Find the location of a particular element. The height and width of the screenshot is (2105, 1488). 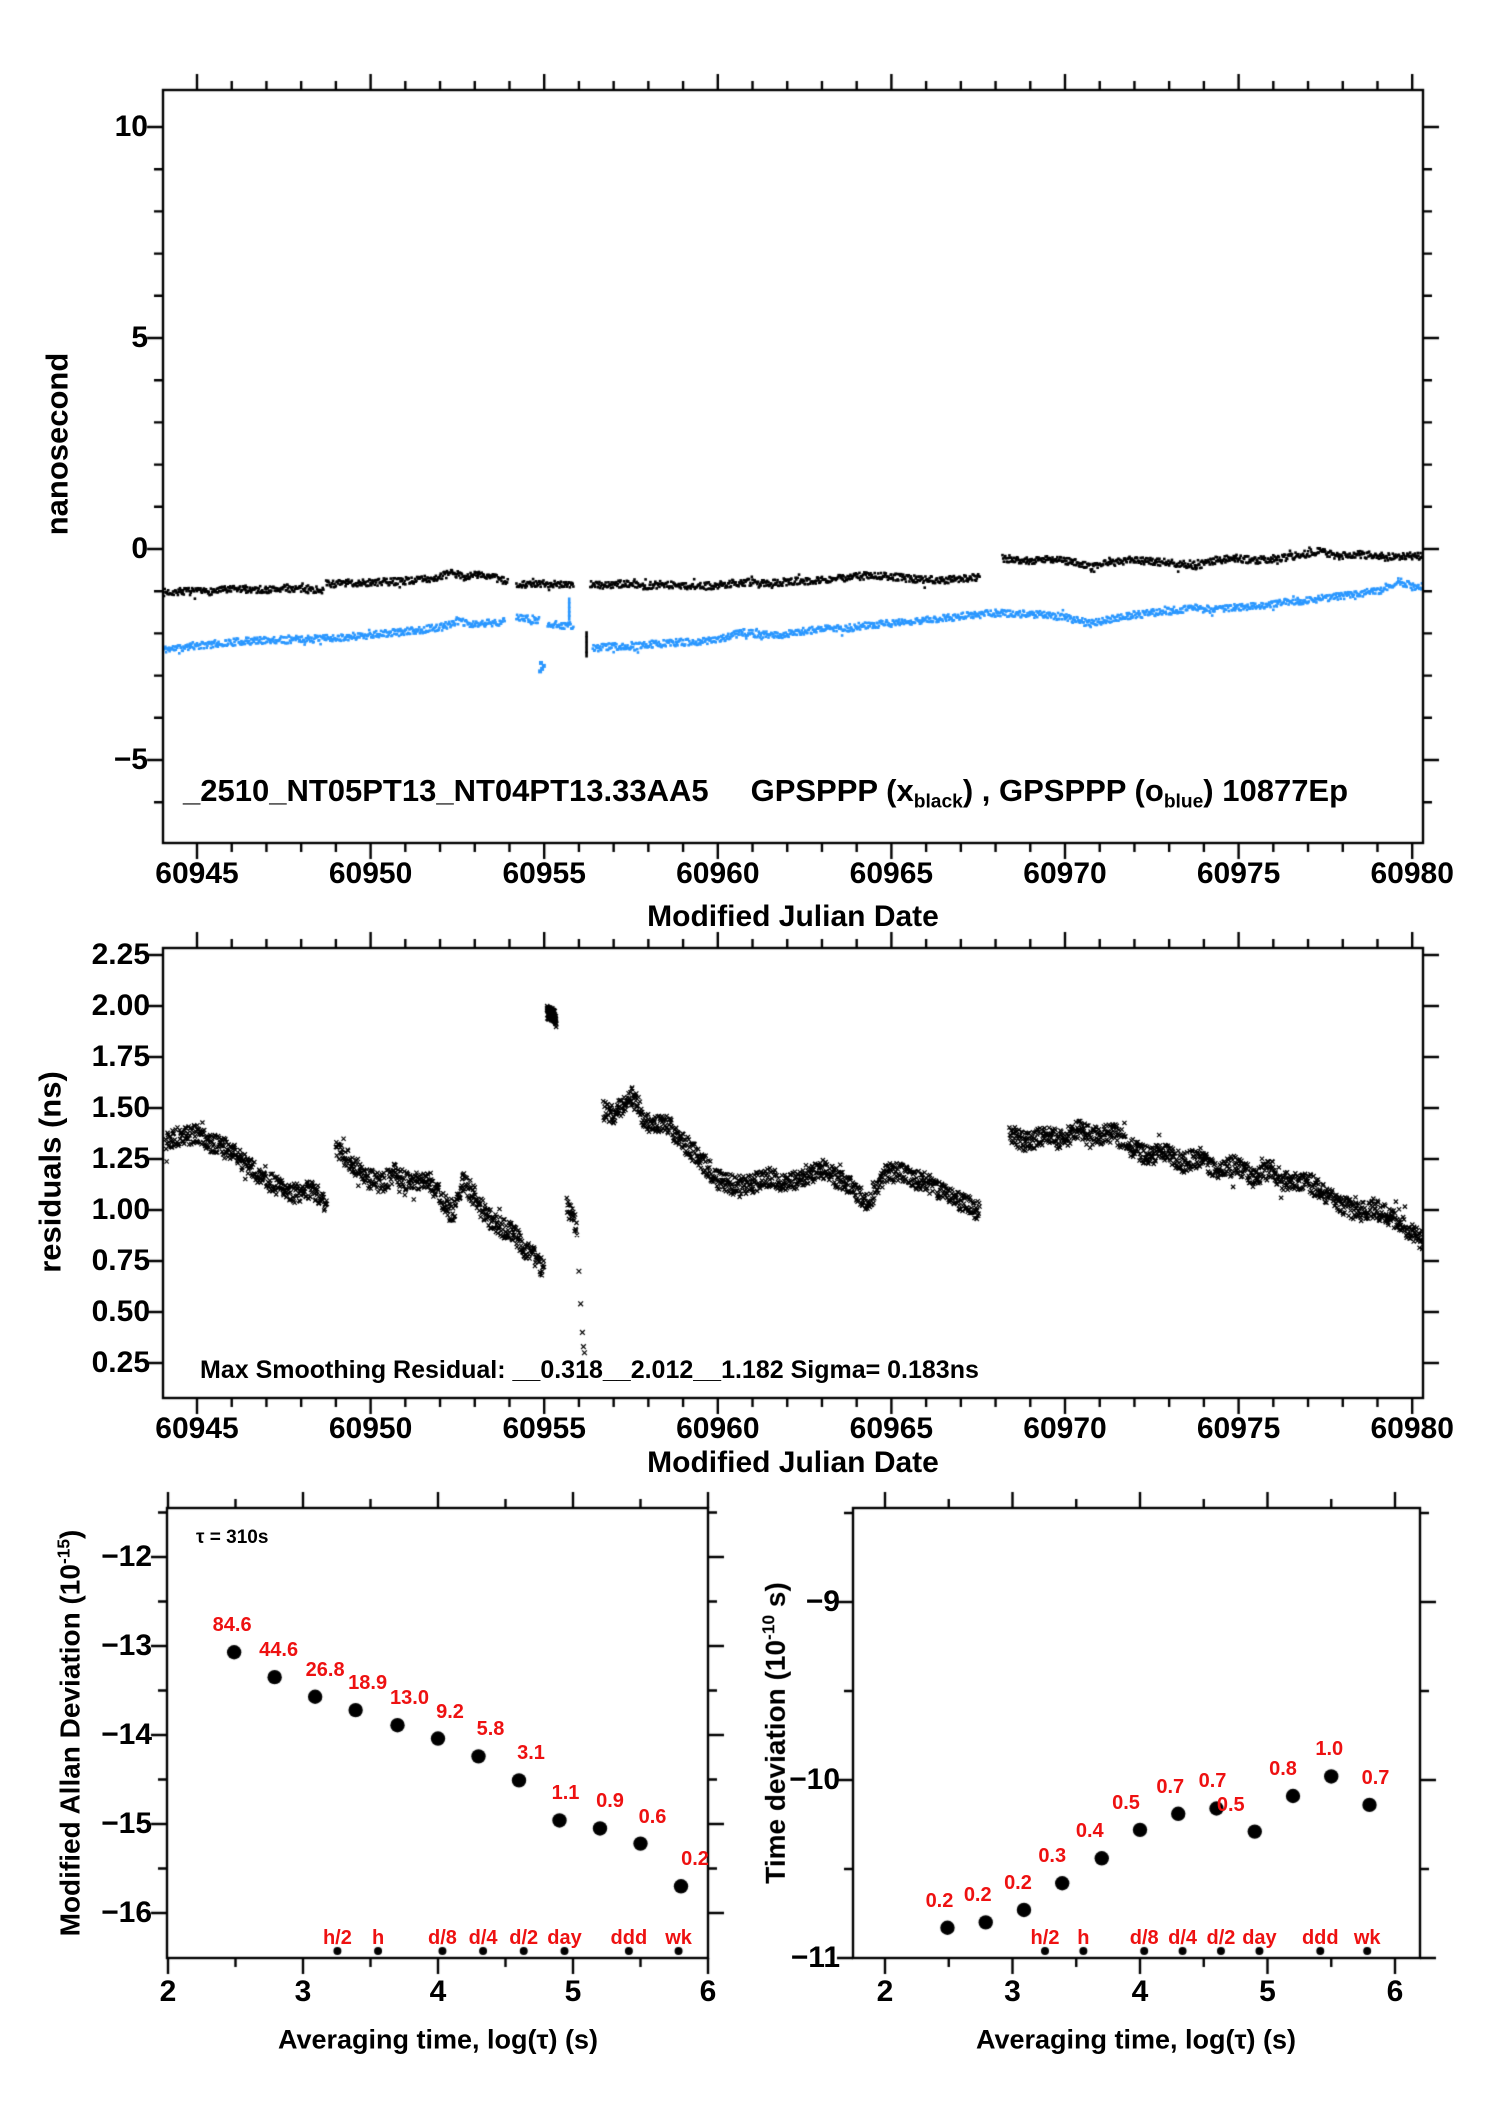

point-value-label: 84.6 is located at coordinates (232, 1625).